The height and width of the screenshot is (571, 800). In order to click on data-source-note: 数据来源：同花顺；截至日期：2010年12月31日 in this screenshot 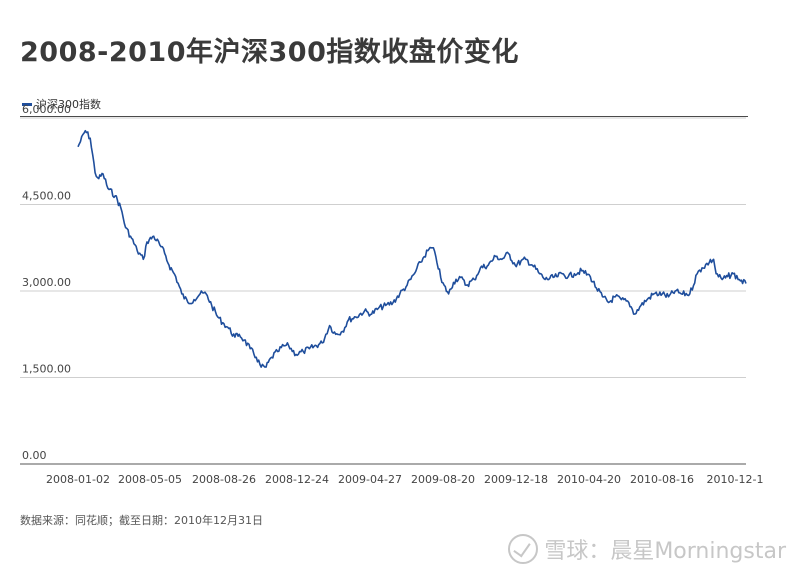, I will do `click(141, 520)`.